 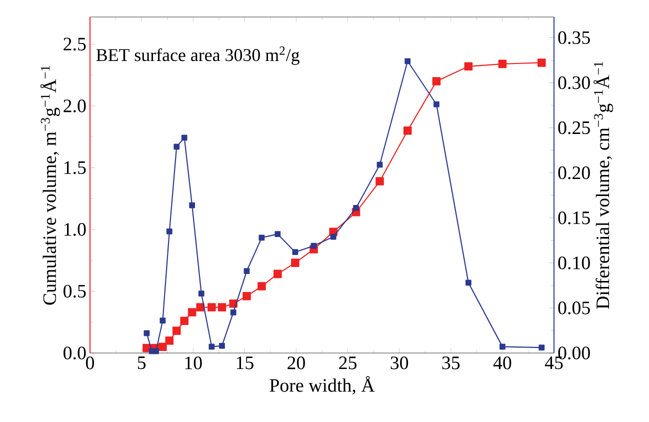 I want to click on x-tick-label: 20, so click(x=296, y=363).